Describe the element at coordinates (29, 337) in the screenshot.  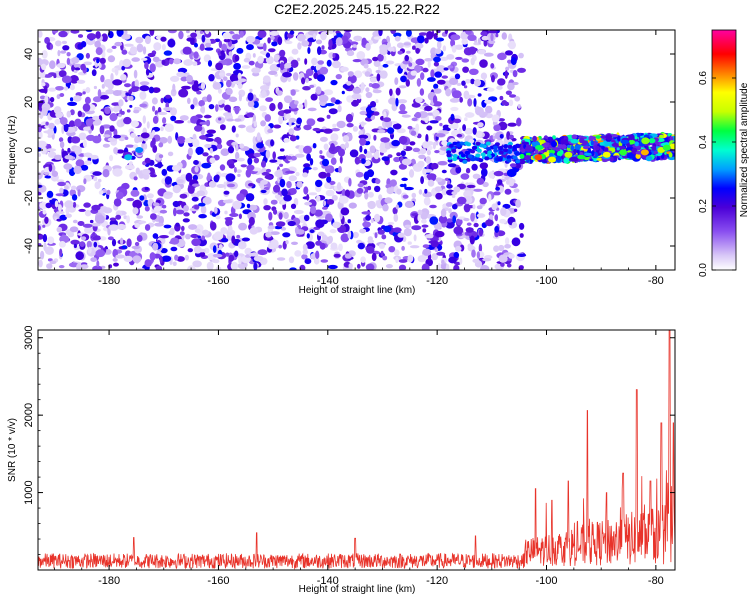
I see `snr-y-tick-label: 3000` at that location.